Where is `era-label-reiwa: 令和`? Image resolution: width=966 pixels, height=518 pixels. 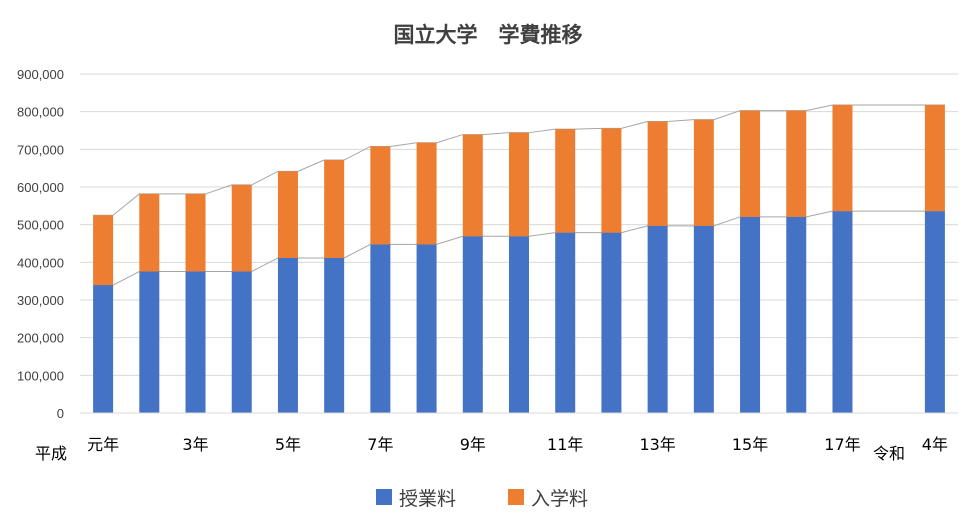 era-label-reiwa: 令和 is located at coordinates (889, 453).